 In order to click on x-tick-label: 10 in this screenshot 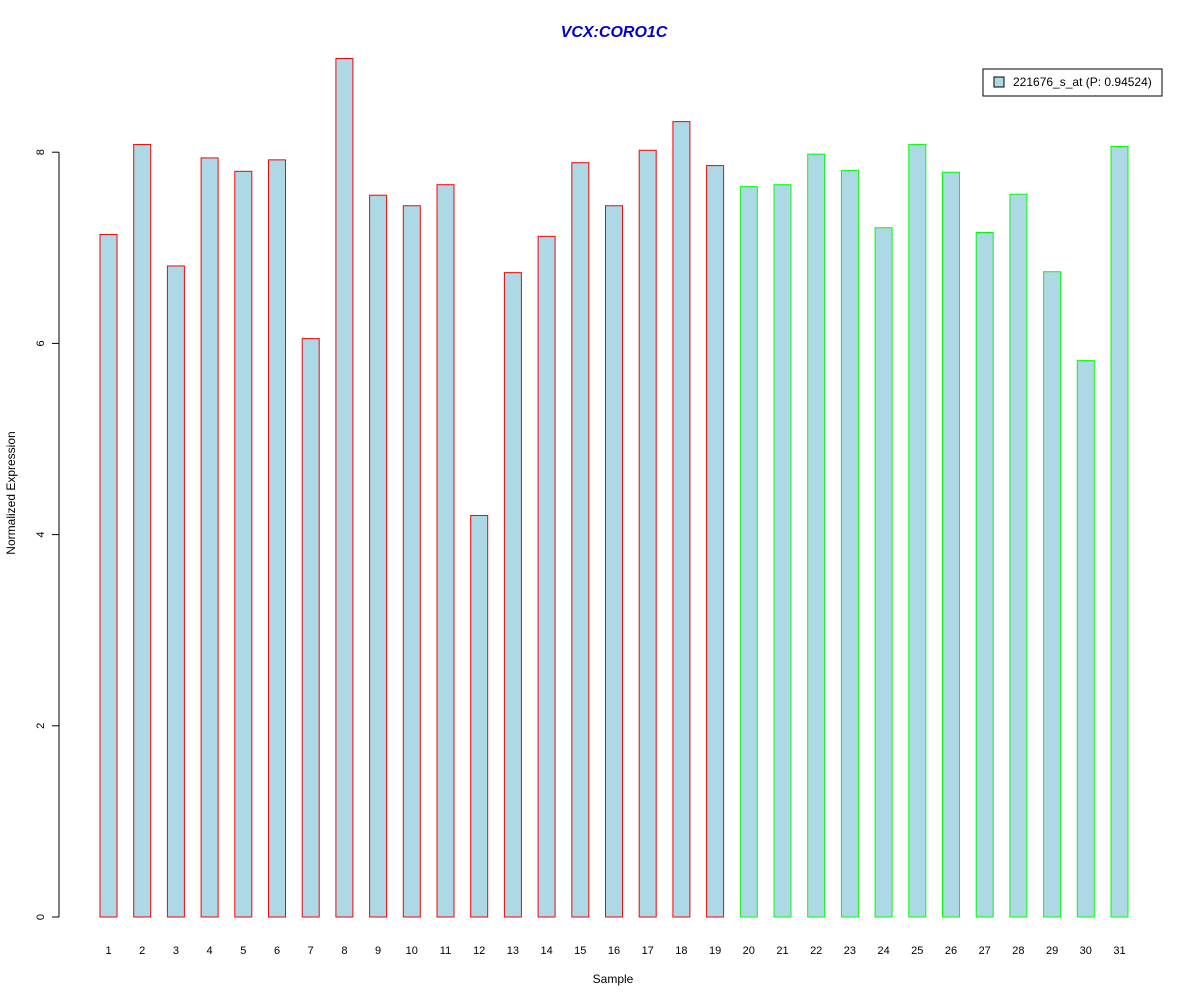, I will do `click(412, 951)`.